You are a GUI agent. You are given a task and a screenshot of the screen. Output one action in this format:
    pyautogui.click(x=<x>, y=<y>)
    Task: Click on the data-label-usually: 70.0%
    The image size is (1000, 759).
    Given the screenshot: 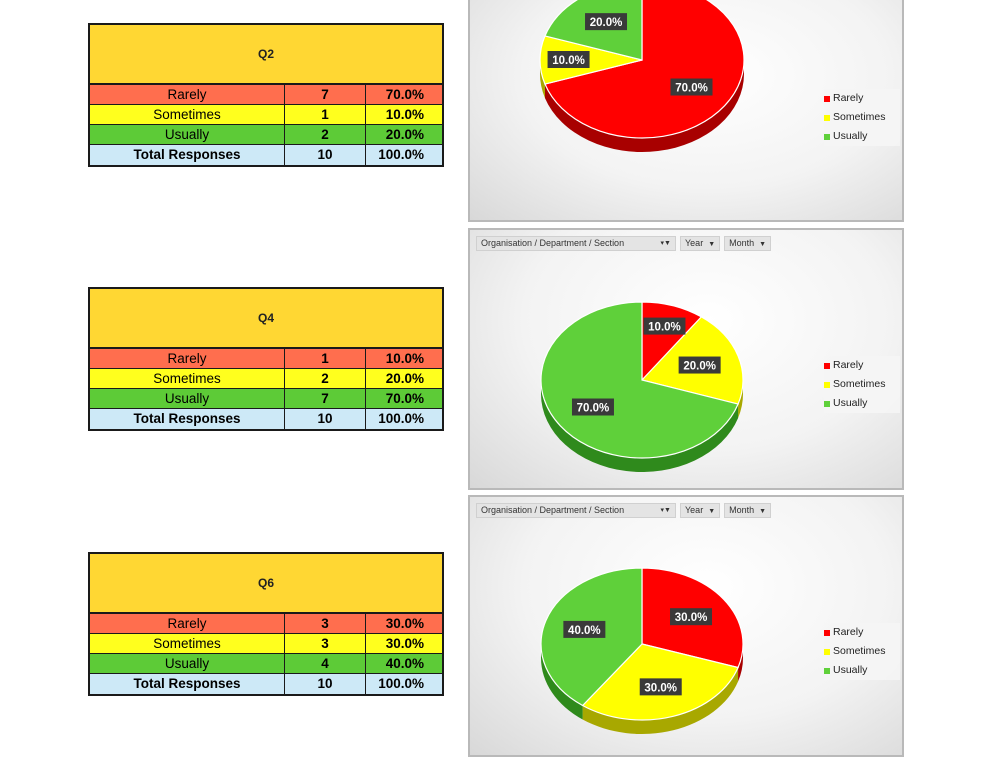 What is the action you would take?
    pyautogui.click(x=592, y=407)
    